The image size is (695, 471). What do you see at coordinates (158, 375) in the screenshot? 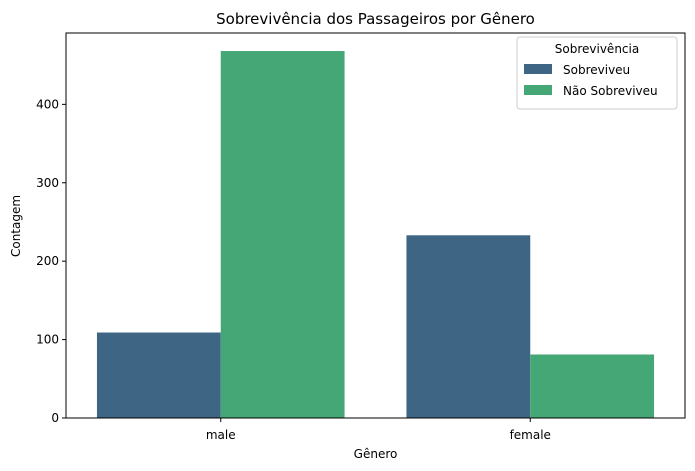
I see `bar-male-sobreviveu` at bounding box center [158, 375].